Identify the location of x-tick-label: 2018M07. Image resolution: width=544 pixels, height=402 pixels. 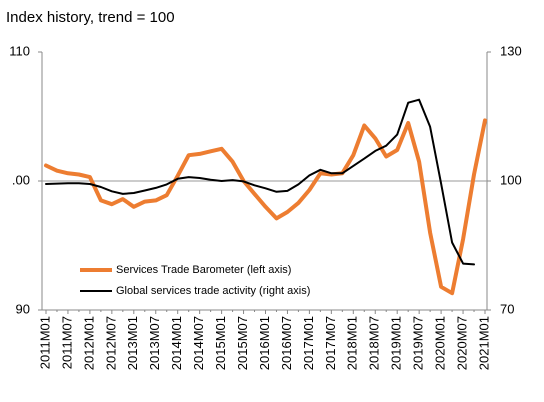
(374, 343).